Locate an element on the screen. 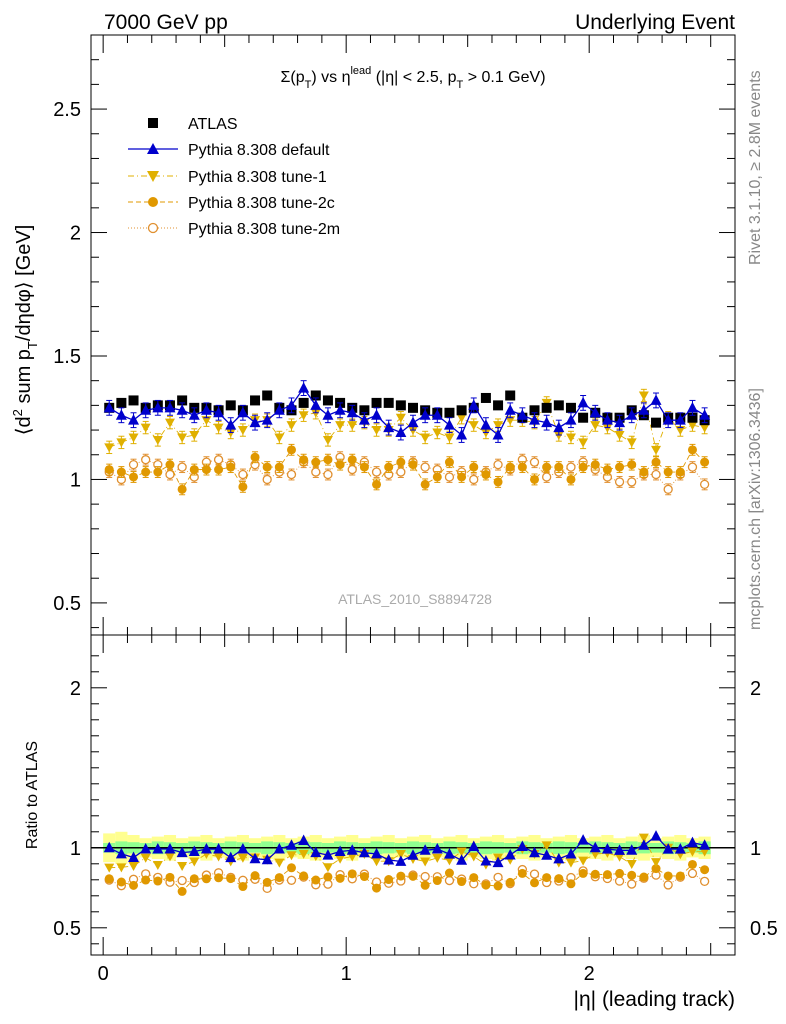 The height and width of the screenshot is (1024, 786). legend-entry-atlas: ATLAS is located at coordinates (193, 124).